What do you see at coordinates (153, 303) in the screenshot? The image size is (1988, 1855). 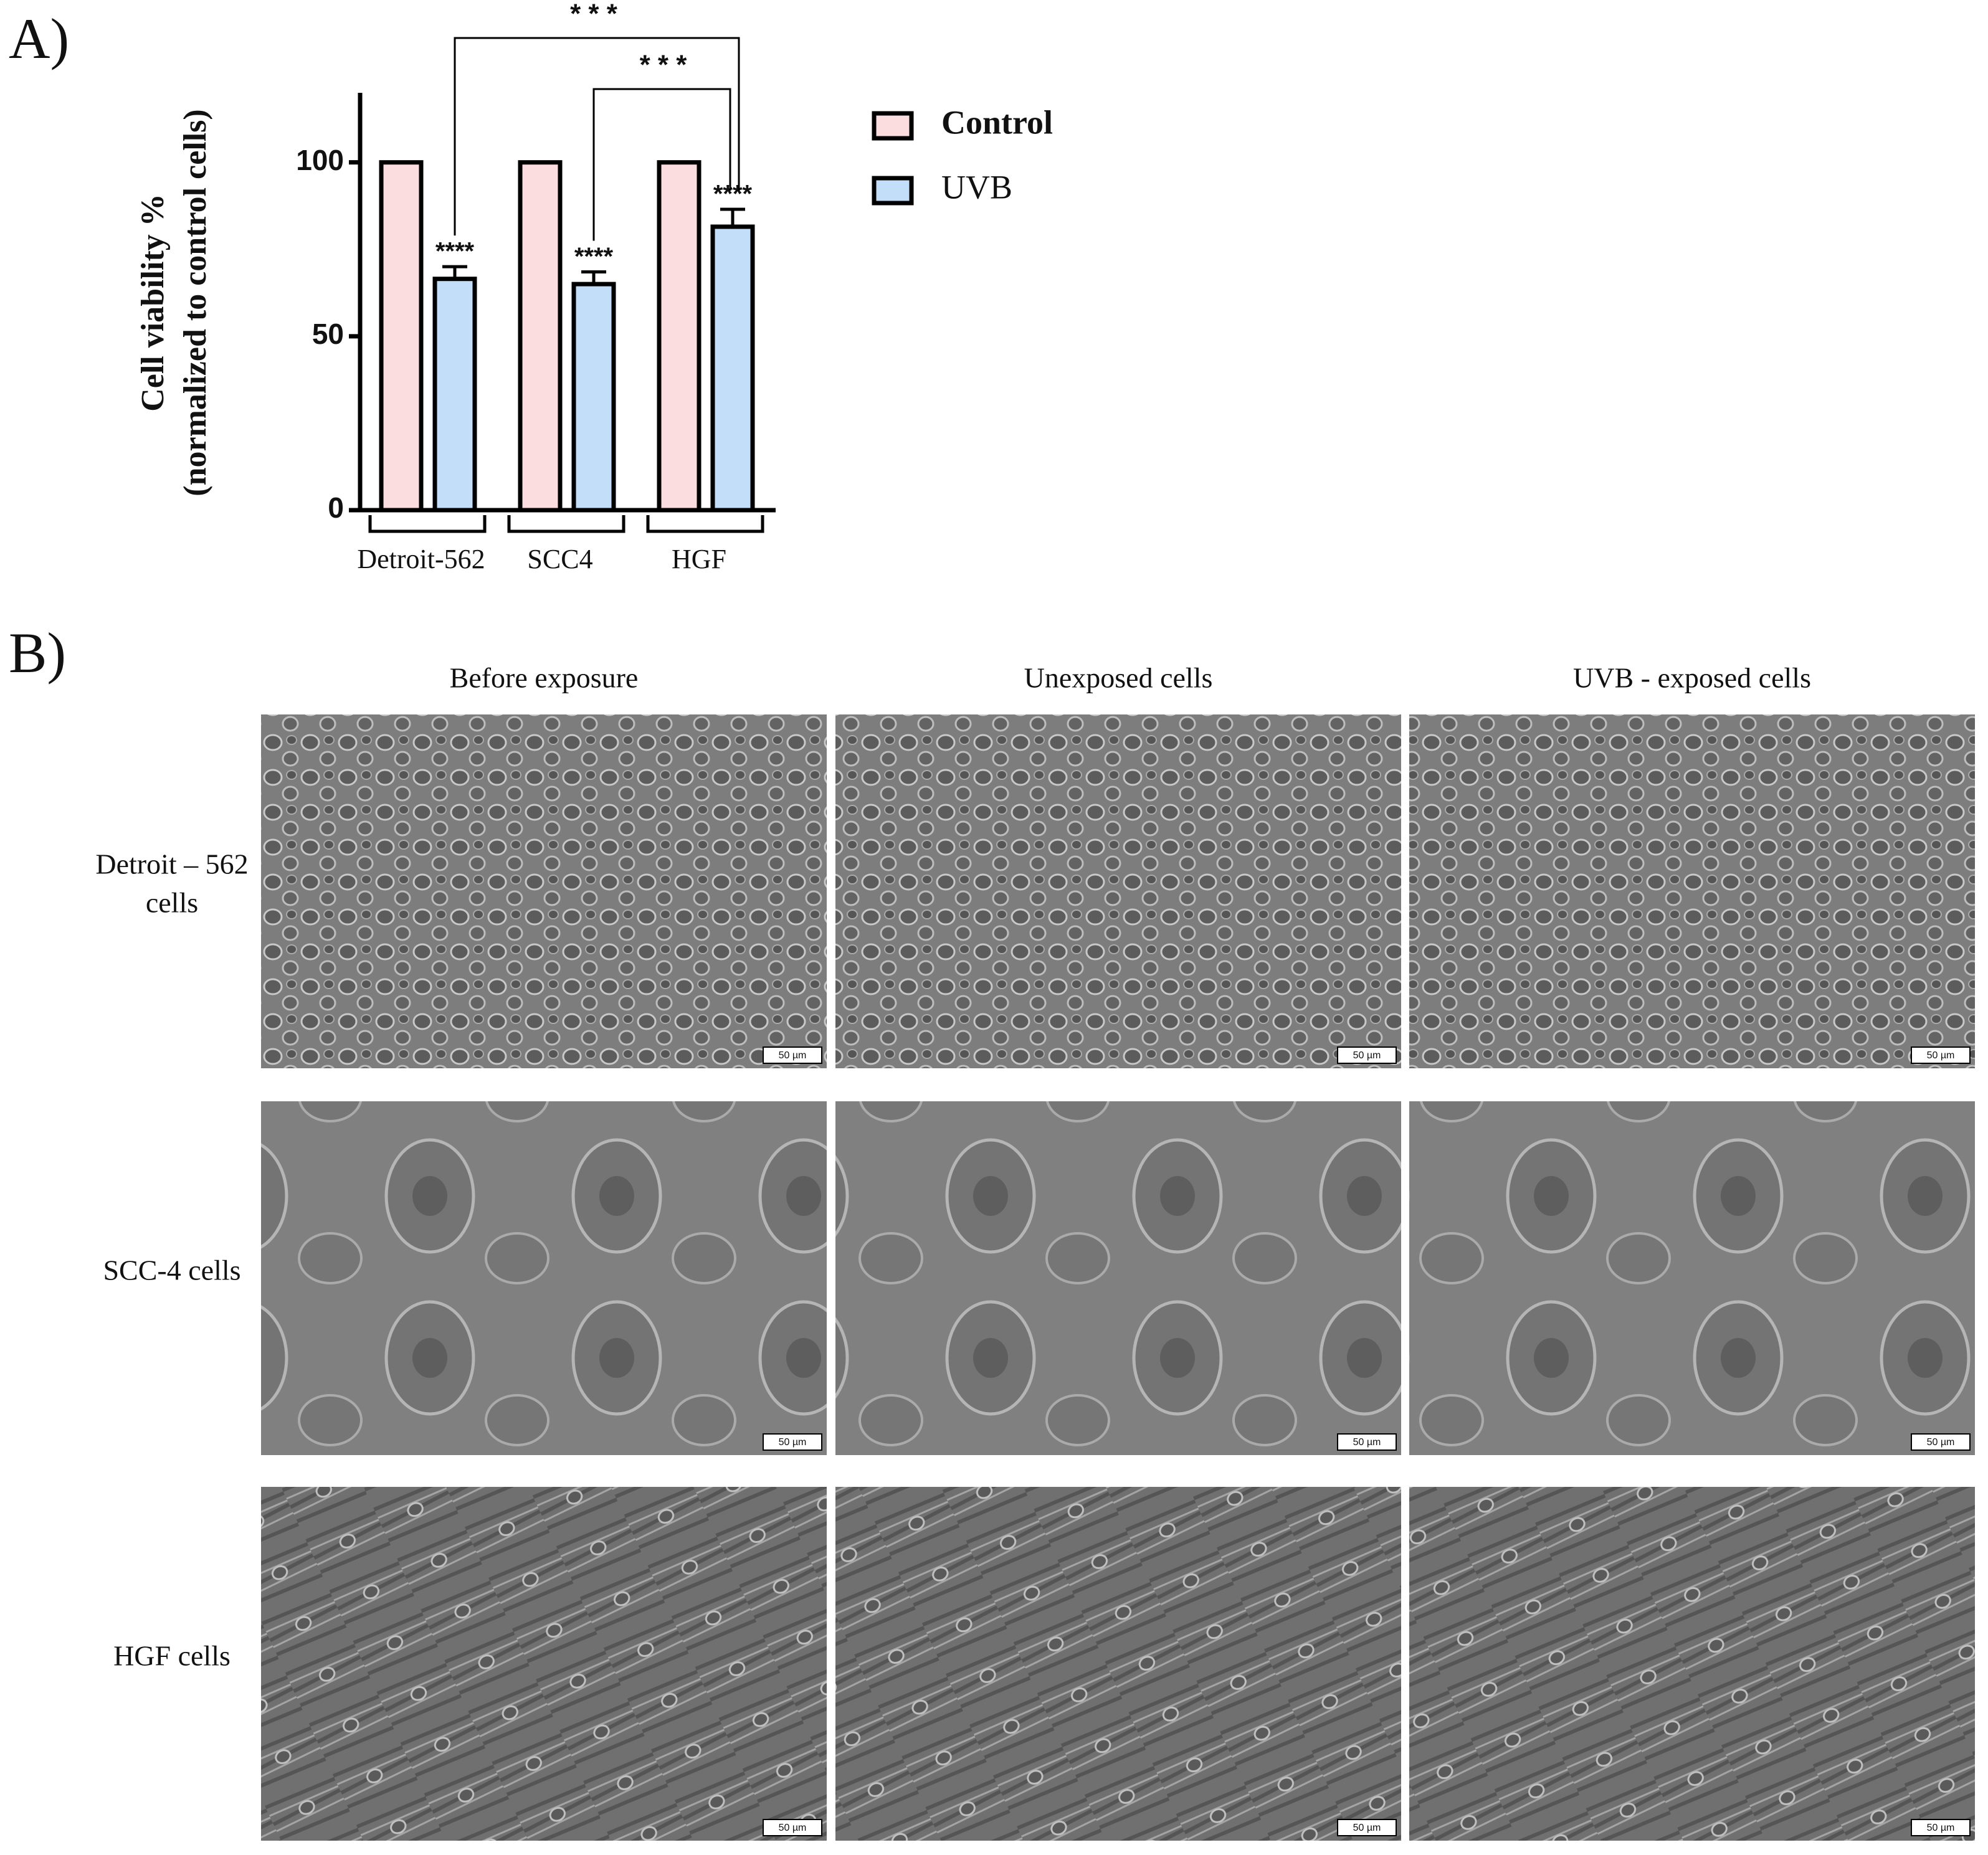 I see `y-axis-label: Cell viability %` at bounding box center [153, 303].